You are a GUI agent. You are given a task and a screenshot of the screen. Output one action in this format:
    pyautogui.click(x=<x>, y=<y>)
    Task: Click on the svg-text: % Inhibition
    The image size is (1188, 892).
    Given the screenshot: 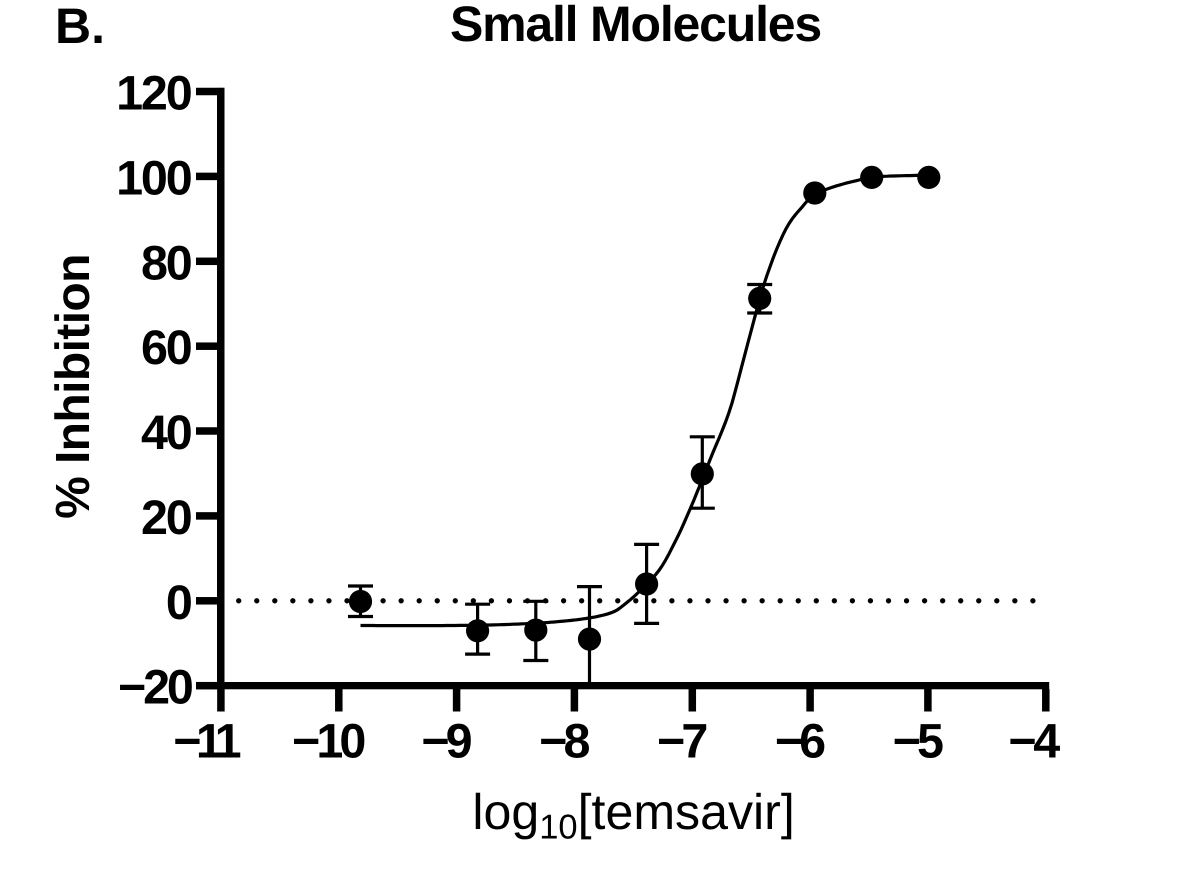 What is the action you would take?
    pyautogui.click(x=73, y=386)
    